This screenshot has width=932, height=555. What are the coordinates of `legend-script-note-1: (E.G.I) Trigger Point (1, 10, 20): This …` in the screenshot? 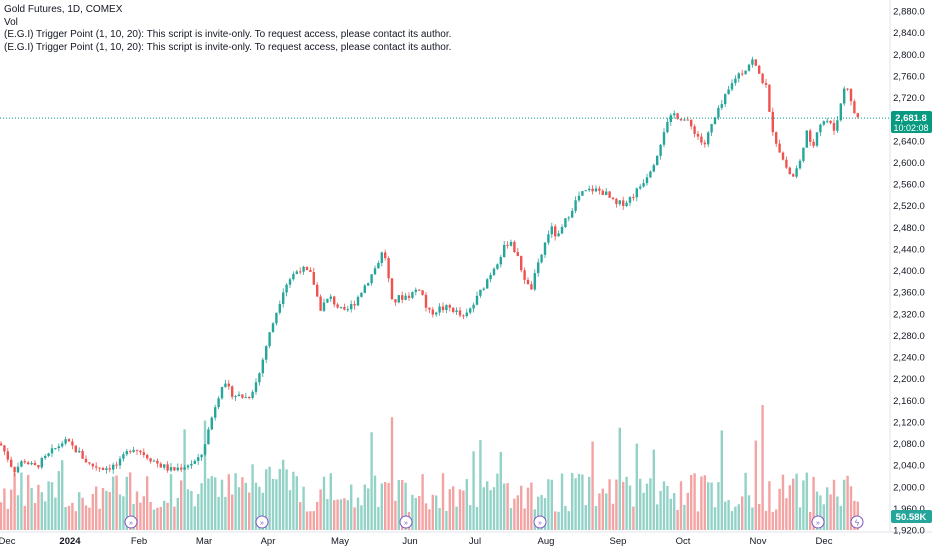 It's located at (228, 34).